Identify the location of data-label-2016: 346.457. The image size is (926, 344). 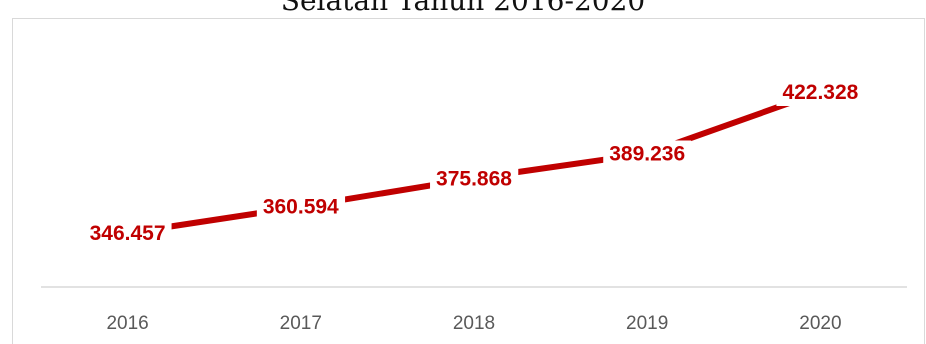
(127, 233).